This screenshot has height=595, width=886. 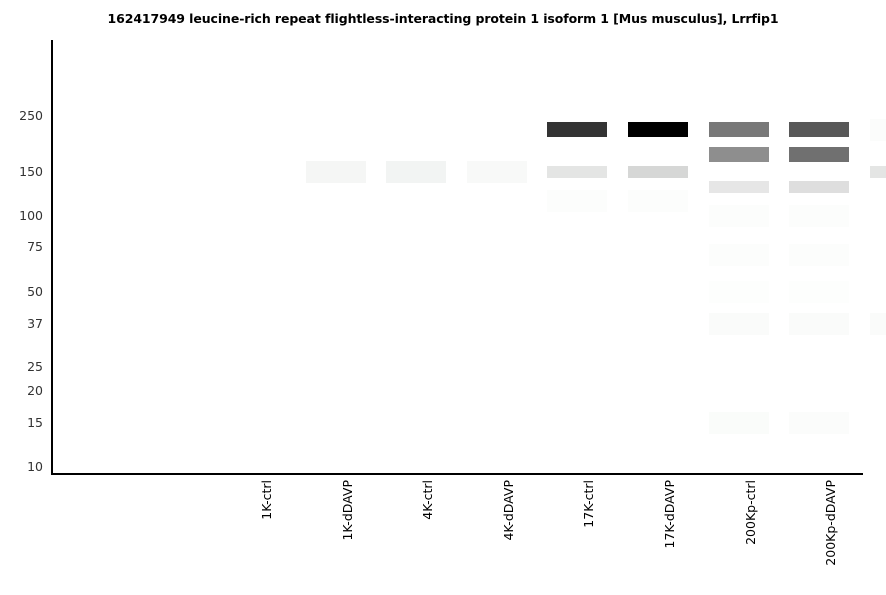 I want to click on y-tick-75: 75, so click(x=35, y=247).